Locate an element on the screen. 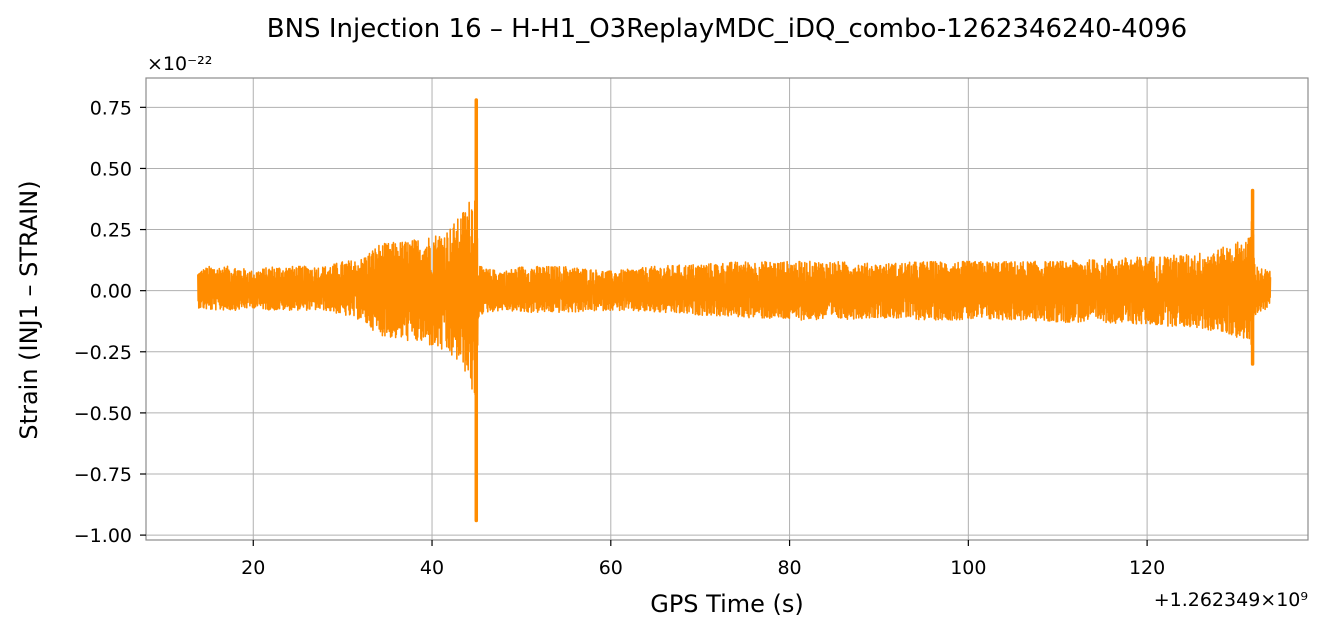  y-axis-label: Strain (INJ1 – STRAIN) is located at coordinates (29, 309).